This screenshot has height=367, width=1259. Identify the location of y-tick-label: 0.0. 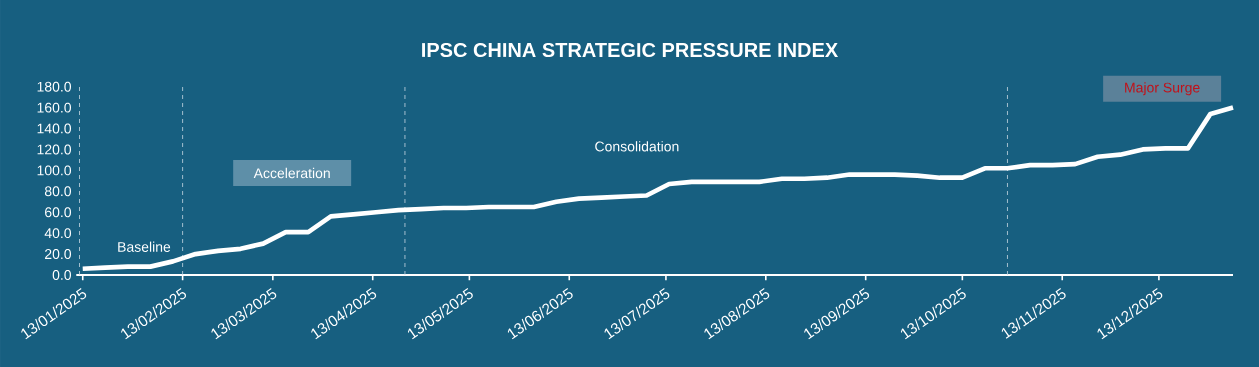
(62, 275).